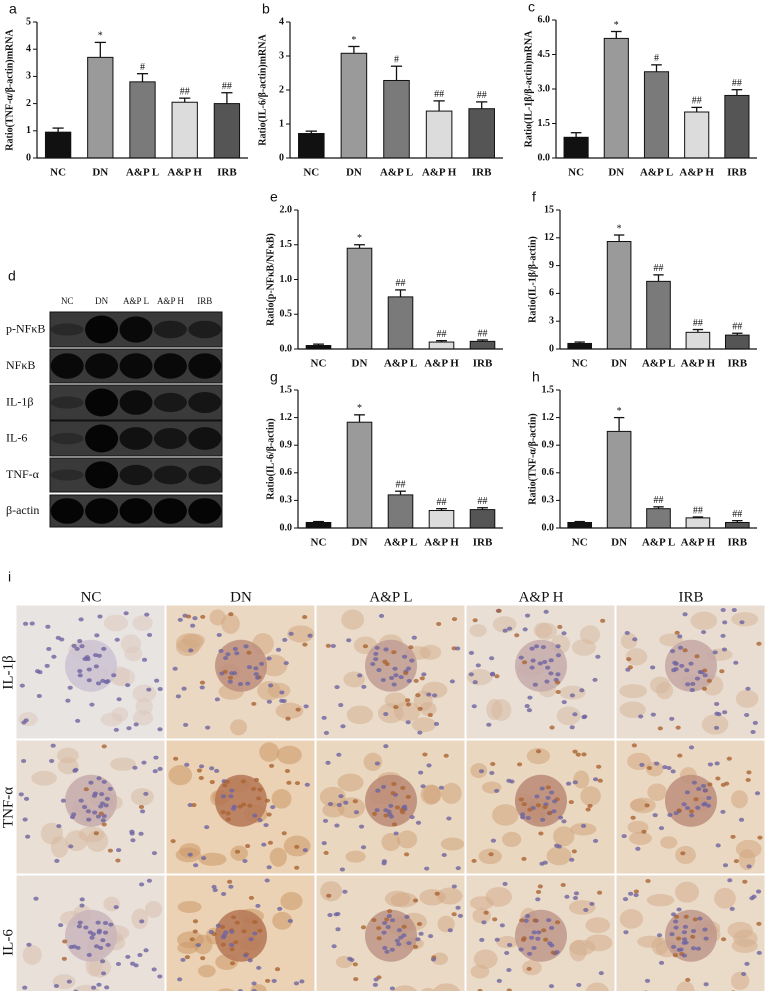  I want to click on panel-letter: a, so click(13, 9).